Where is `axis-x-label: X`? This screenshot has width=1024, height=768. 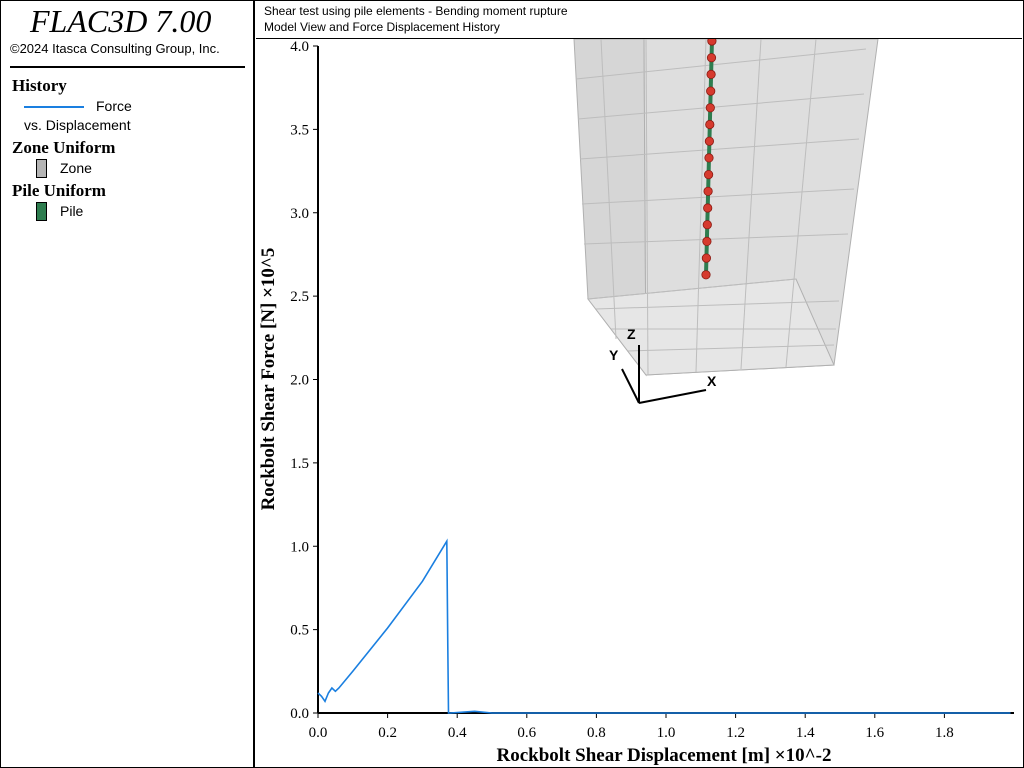
axis-x-label: X is located at coordinates (712, 381).